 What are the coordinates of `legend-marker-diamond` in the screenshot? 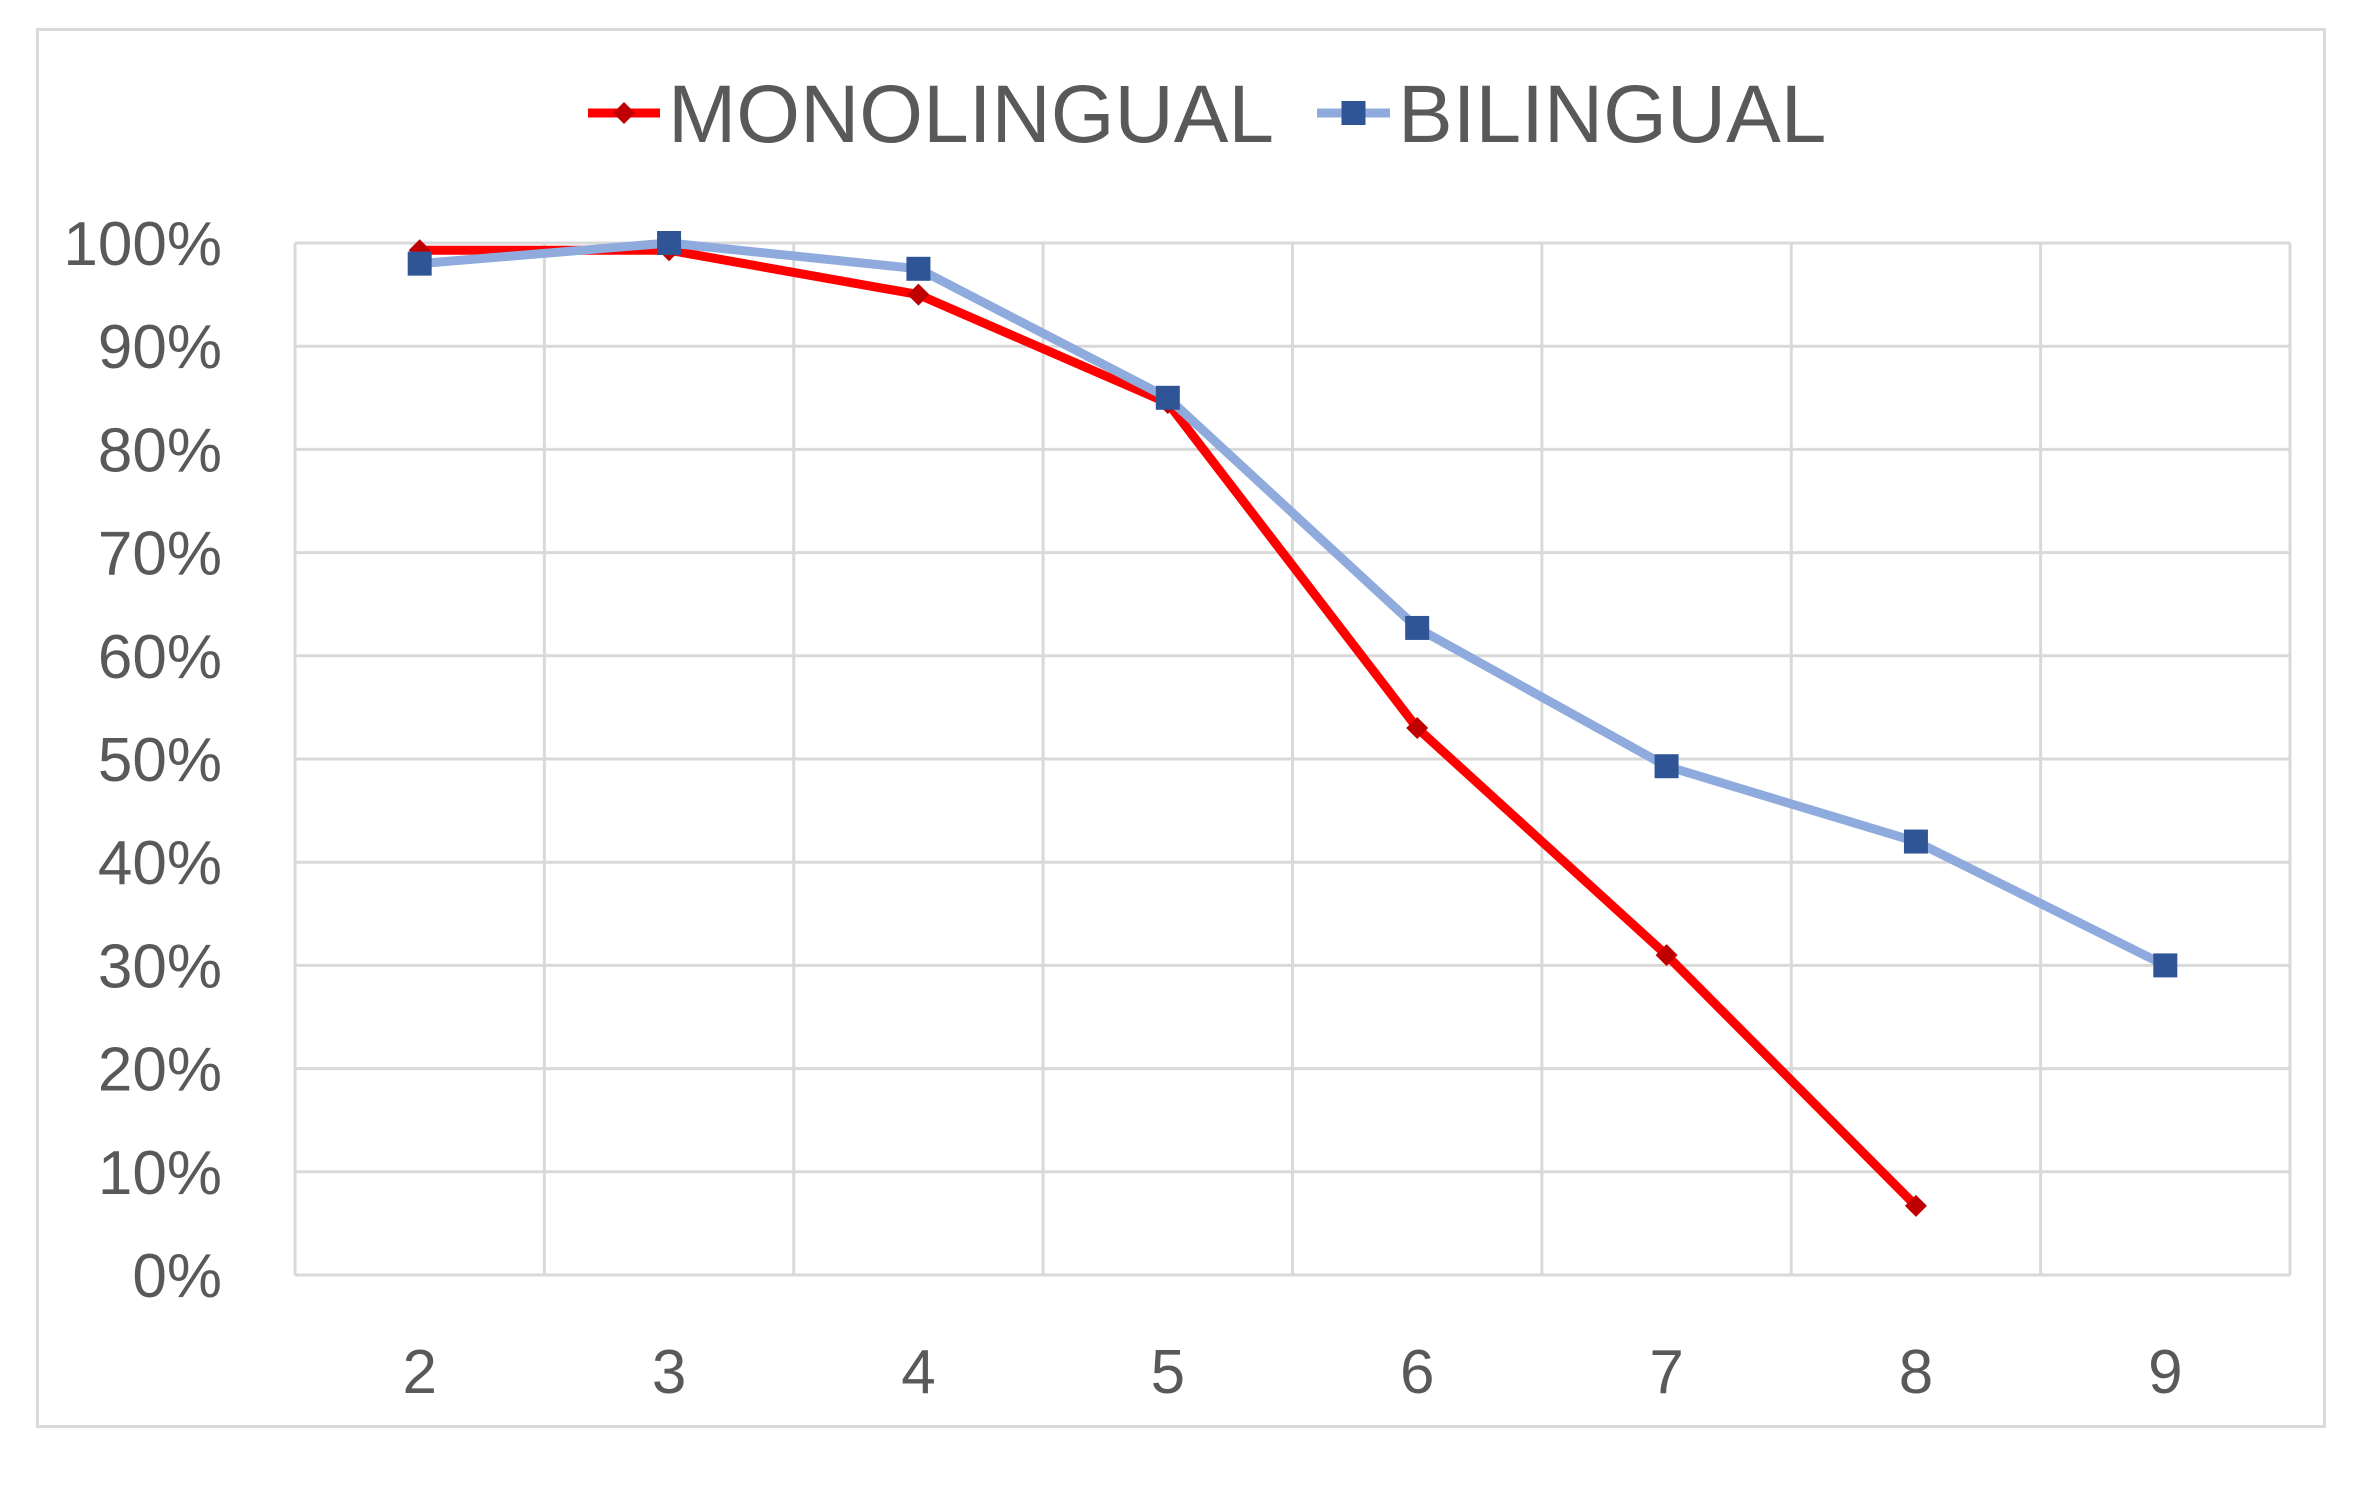 It's located at (624, 113).